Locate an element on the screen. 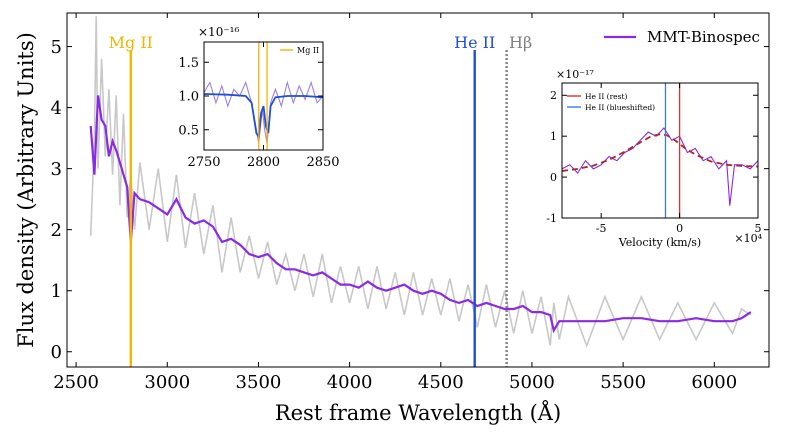  x-tick-label: 6000 is located at coordinates (714, 382).